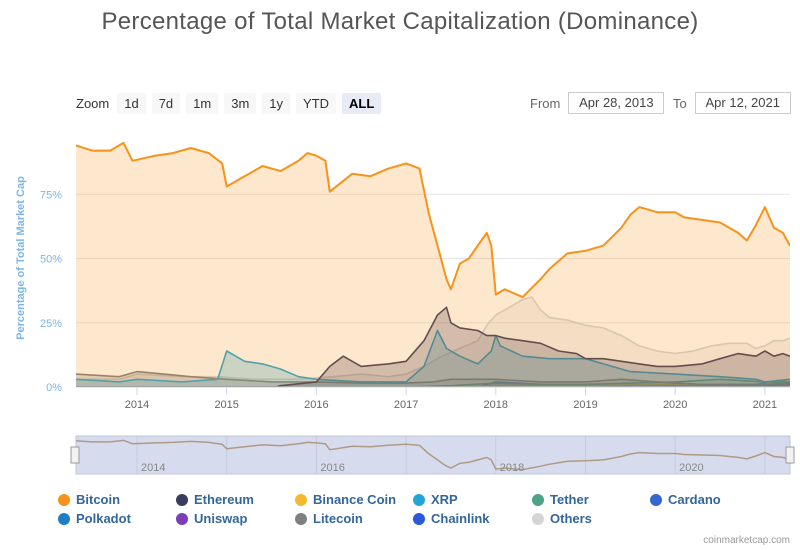 The width and height of the screenshot is (800, 550). I want to click on legend-item-tether: Tether, so click(560, 499).